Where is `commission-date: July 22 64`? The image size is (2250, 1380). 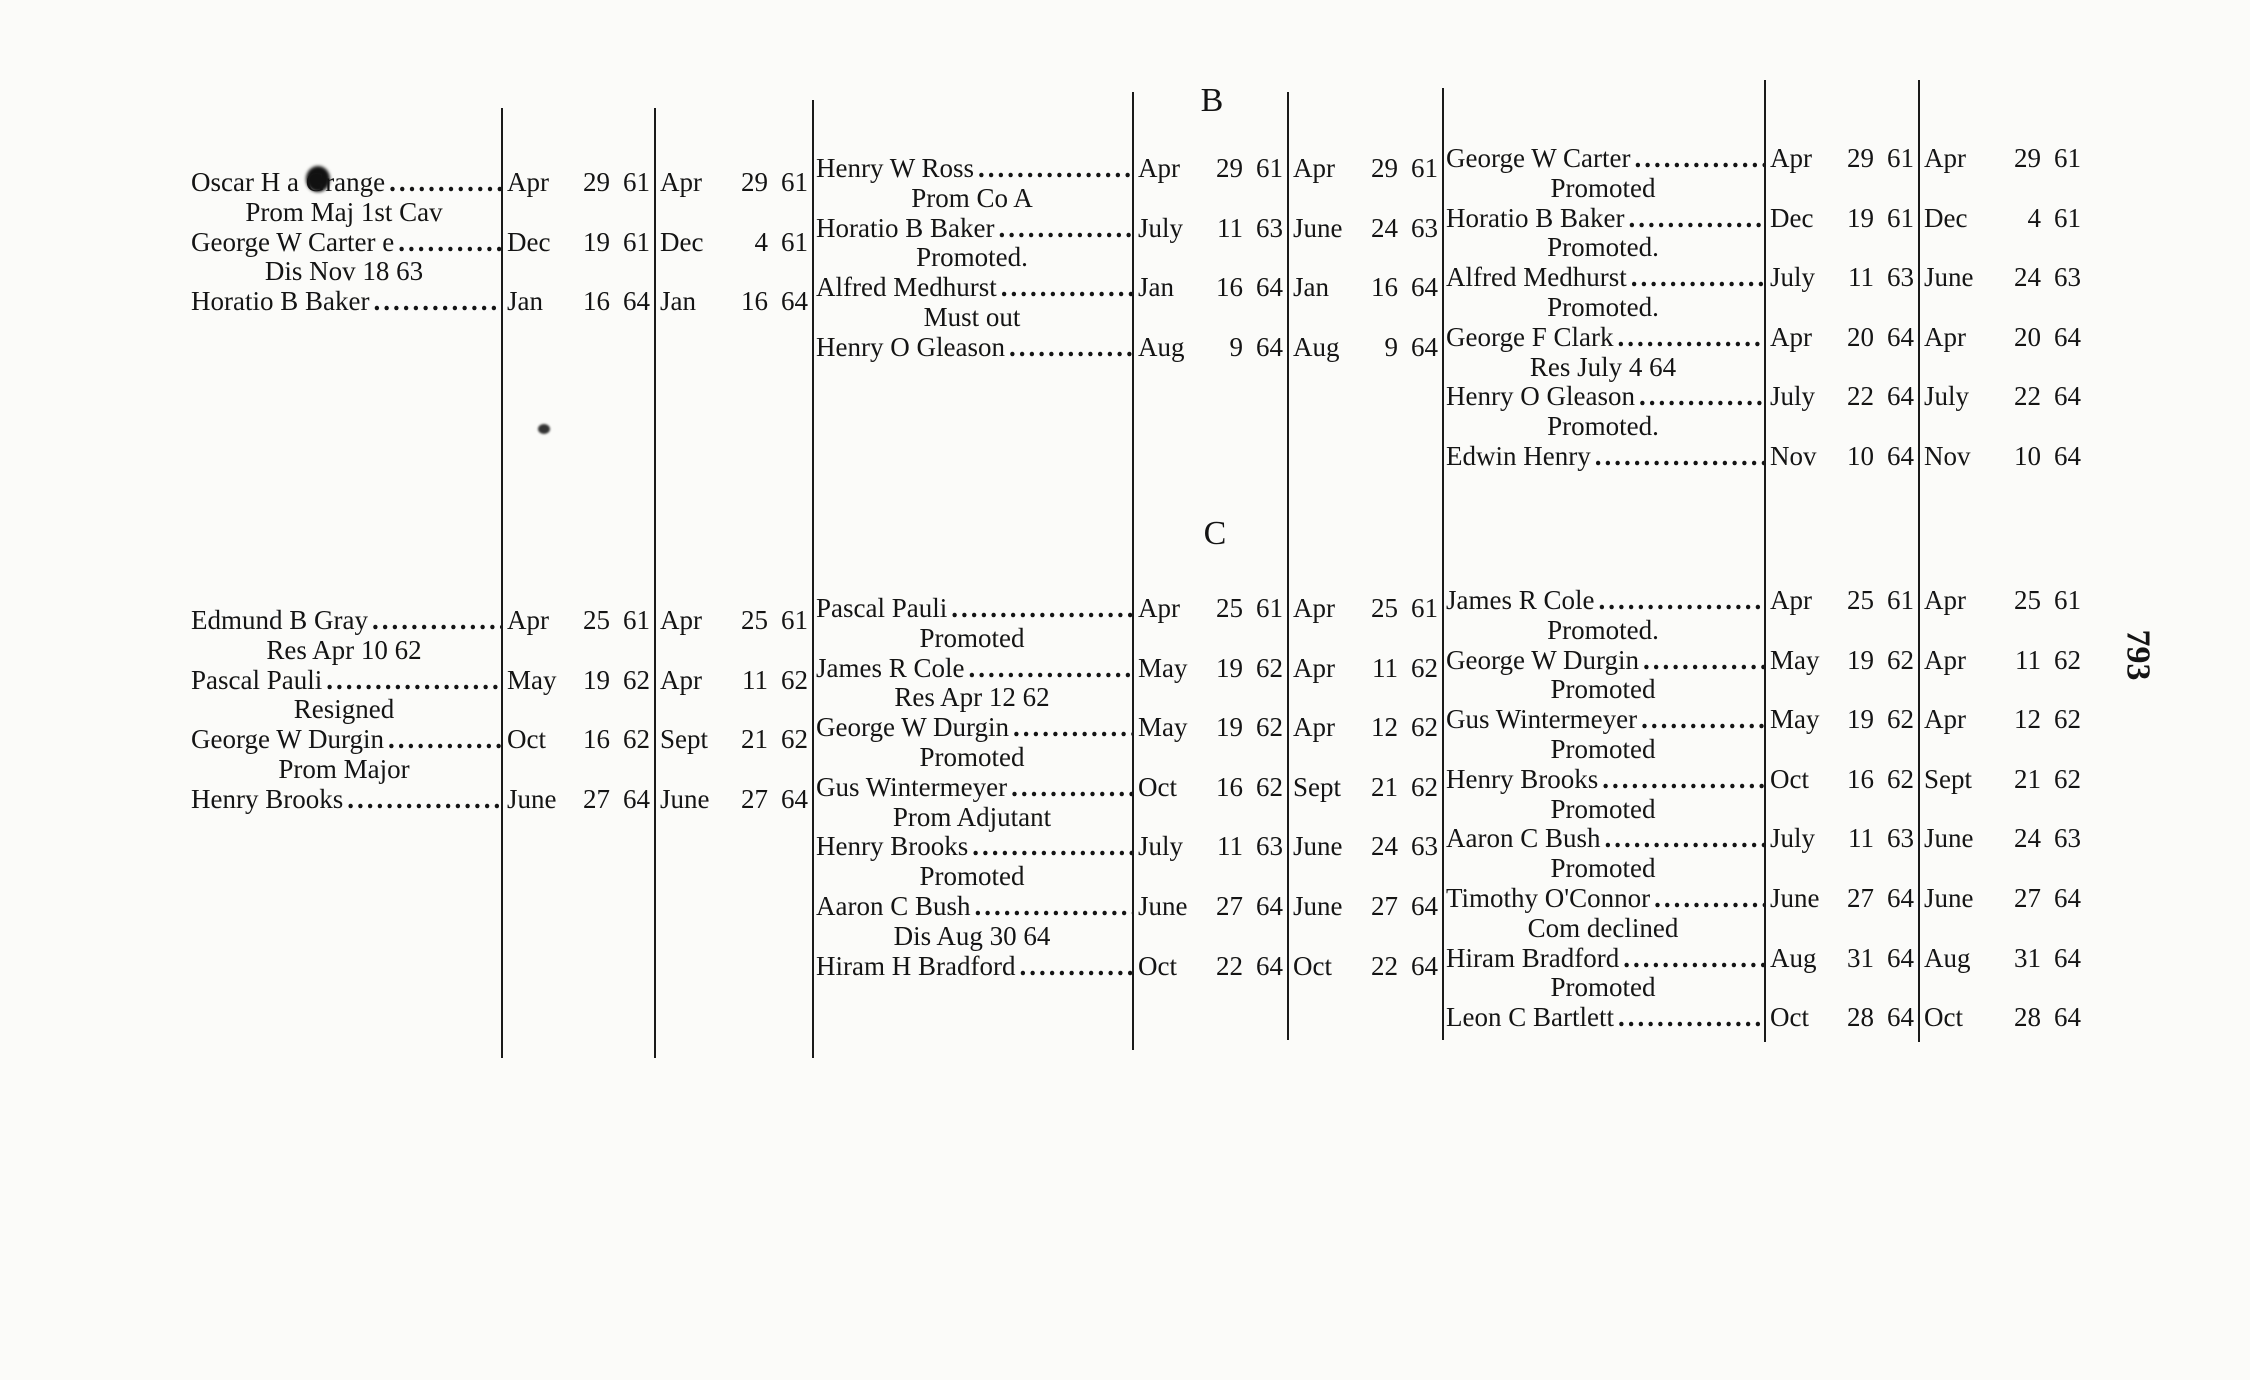
commission-date: July 22 64 is located at coordinates (1841, 396).